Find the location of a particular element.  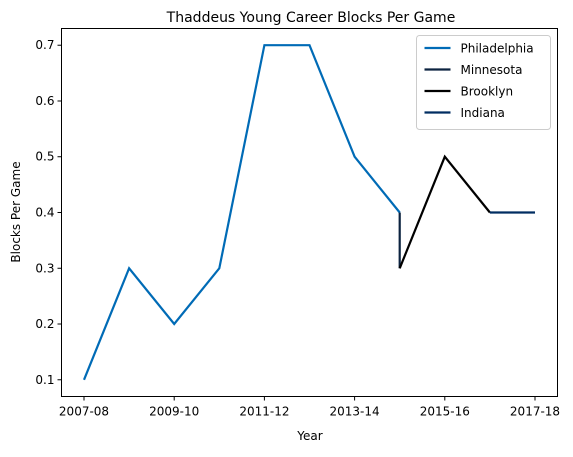

legend-label-minnesota: Minnesota is located at coordinates (492, 70).